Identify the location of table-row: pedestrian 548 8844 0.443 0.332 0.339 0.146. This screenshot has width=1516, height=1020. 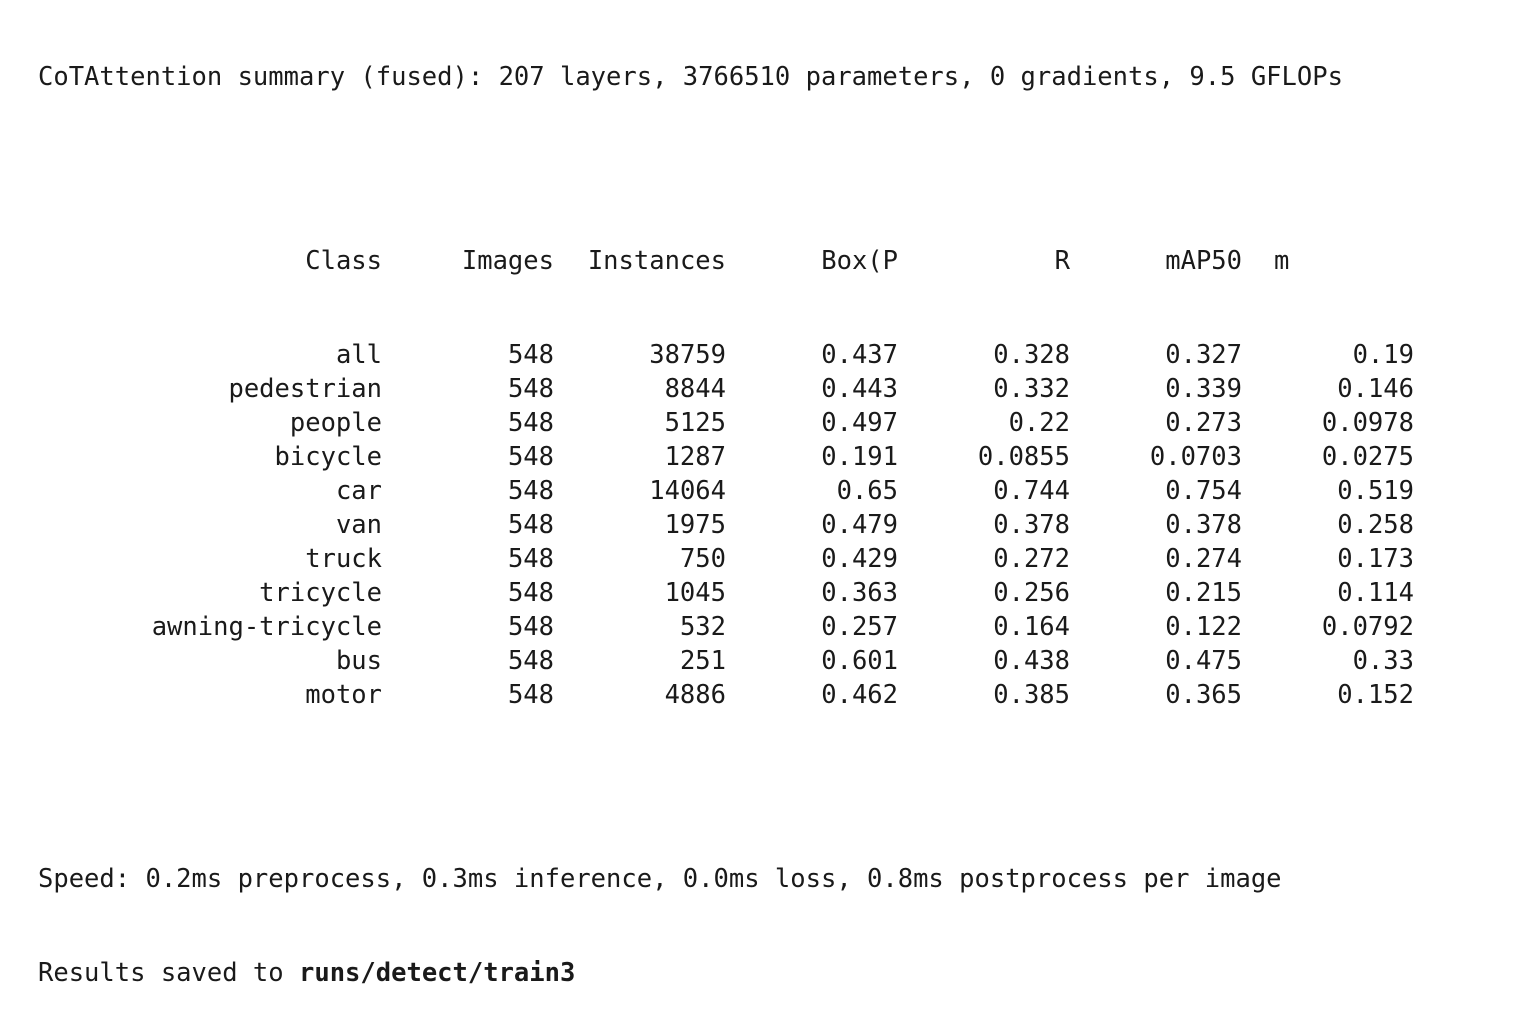
(726, 389).